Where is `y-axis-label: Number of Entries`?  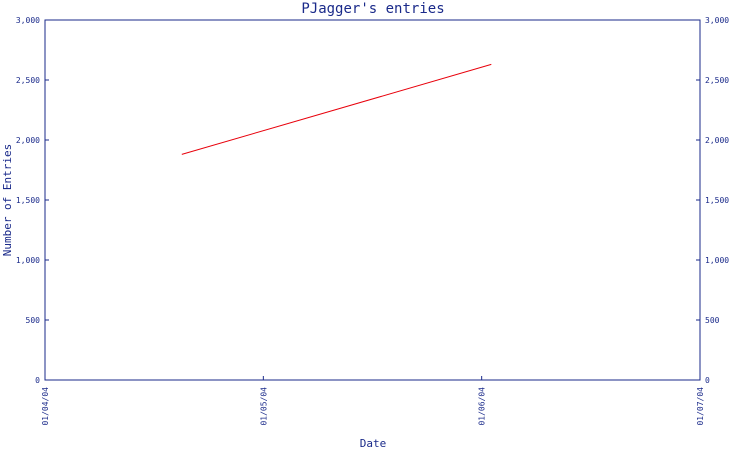
y-axis-label: Number of Entries is located at coordinates (7, 200).